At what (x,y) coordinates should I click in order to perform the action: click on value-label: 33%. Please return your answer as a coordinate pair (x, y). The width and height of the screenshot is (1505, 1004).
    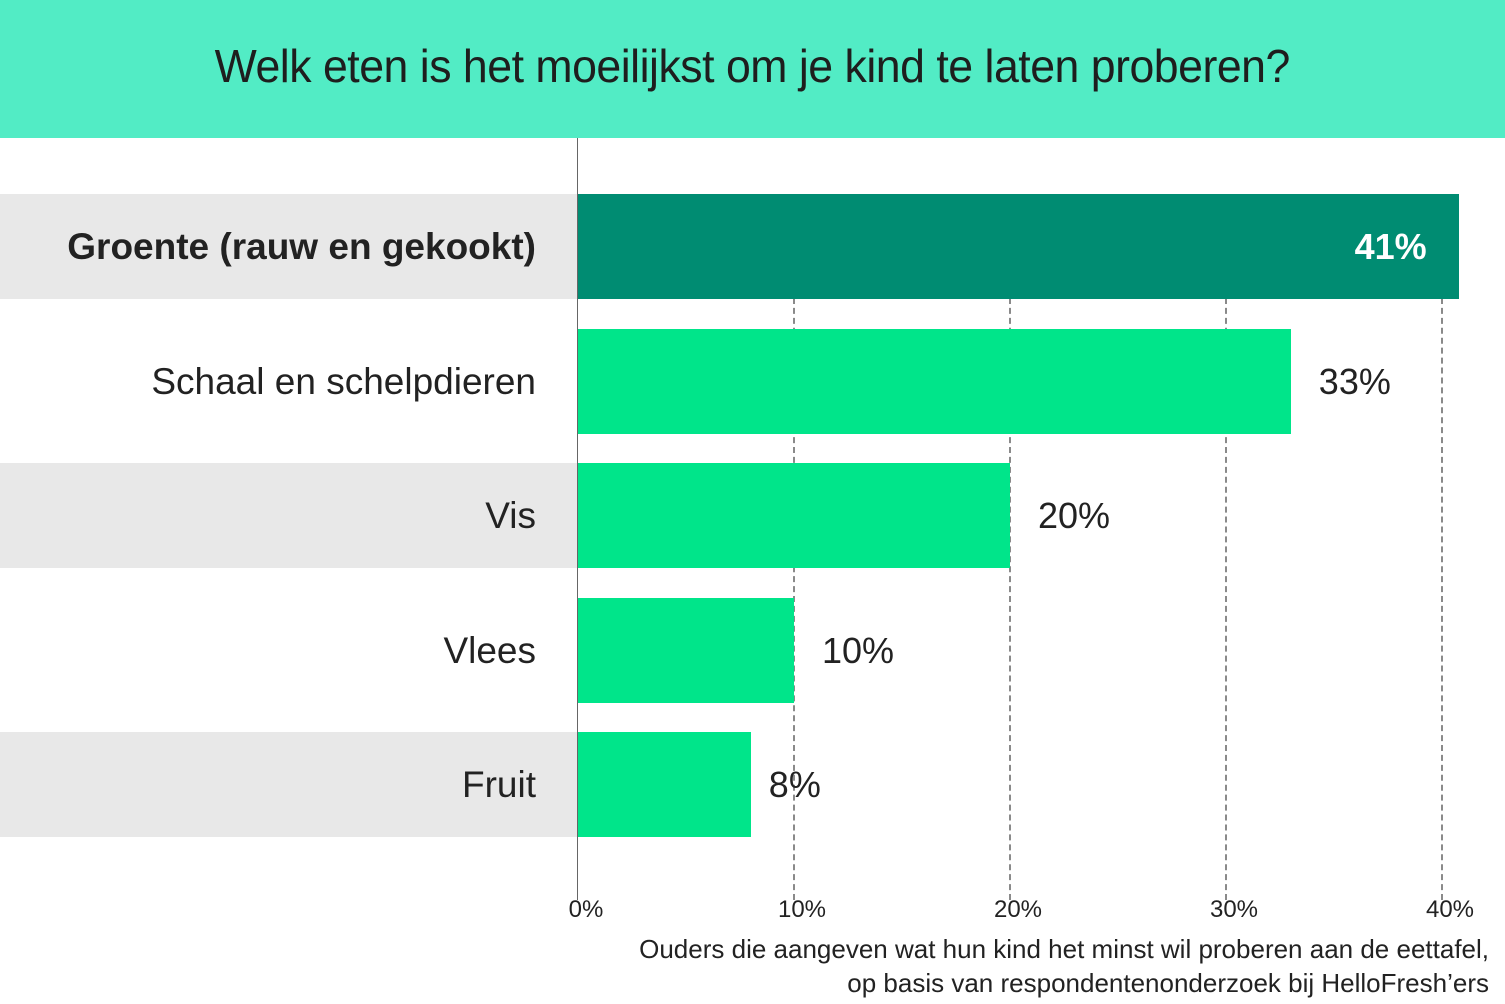
    Looking at the image, I should click on (1354, 381).